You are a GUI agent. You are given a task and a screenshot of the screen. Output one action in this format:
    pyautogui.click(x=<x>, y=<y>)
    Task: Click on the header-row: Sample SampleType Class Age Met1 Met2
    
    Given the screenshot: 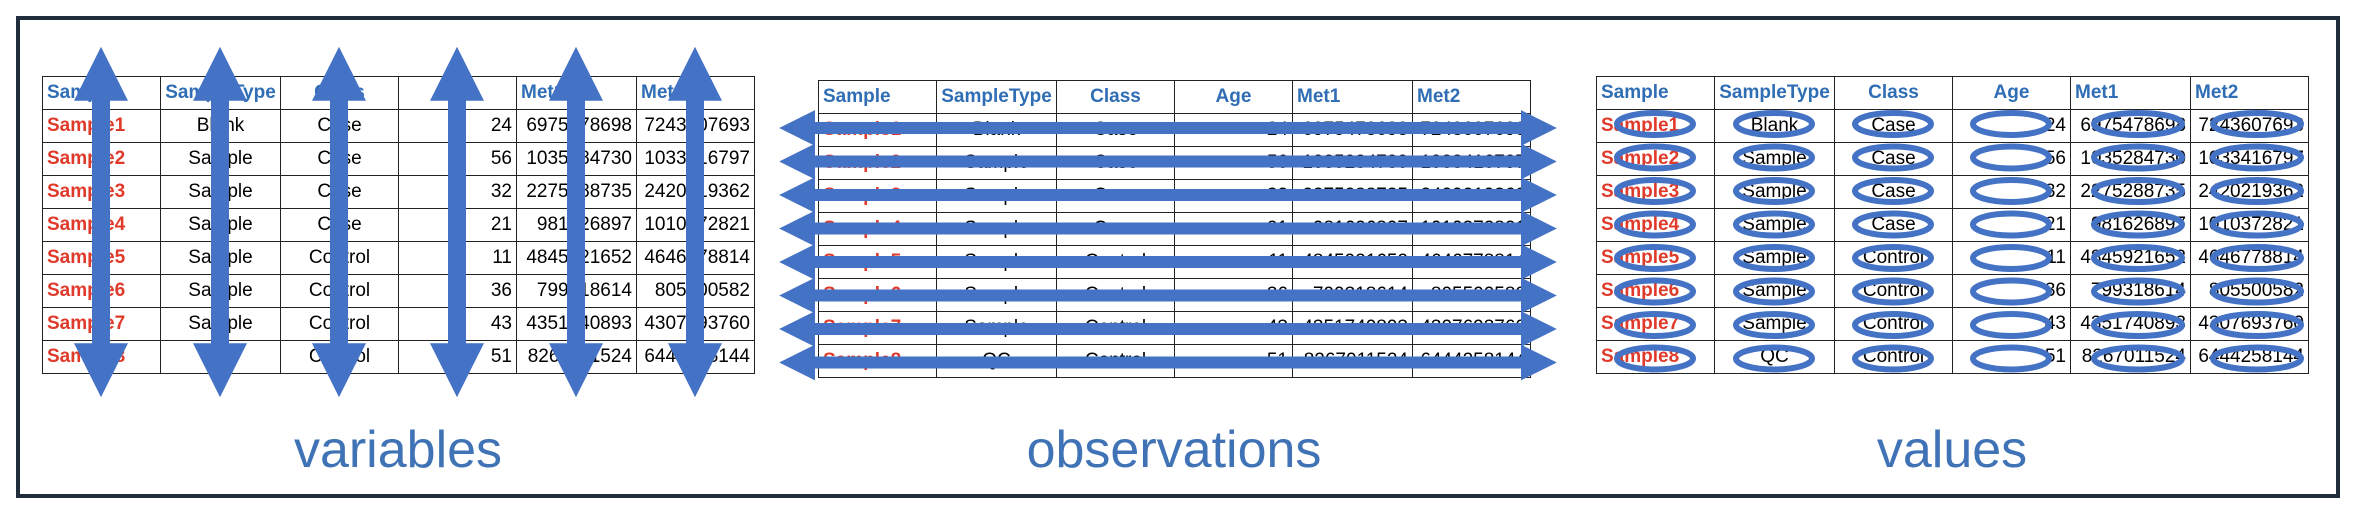 What is the action you would take?
    pyautogui.click(x=1174, y=97)
    